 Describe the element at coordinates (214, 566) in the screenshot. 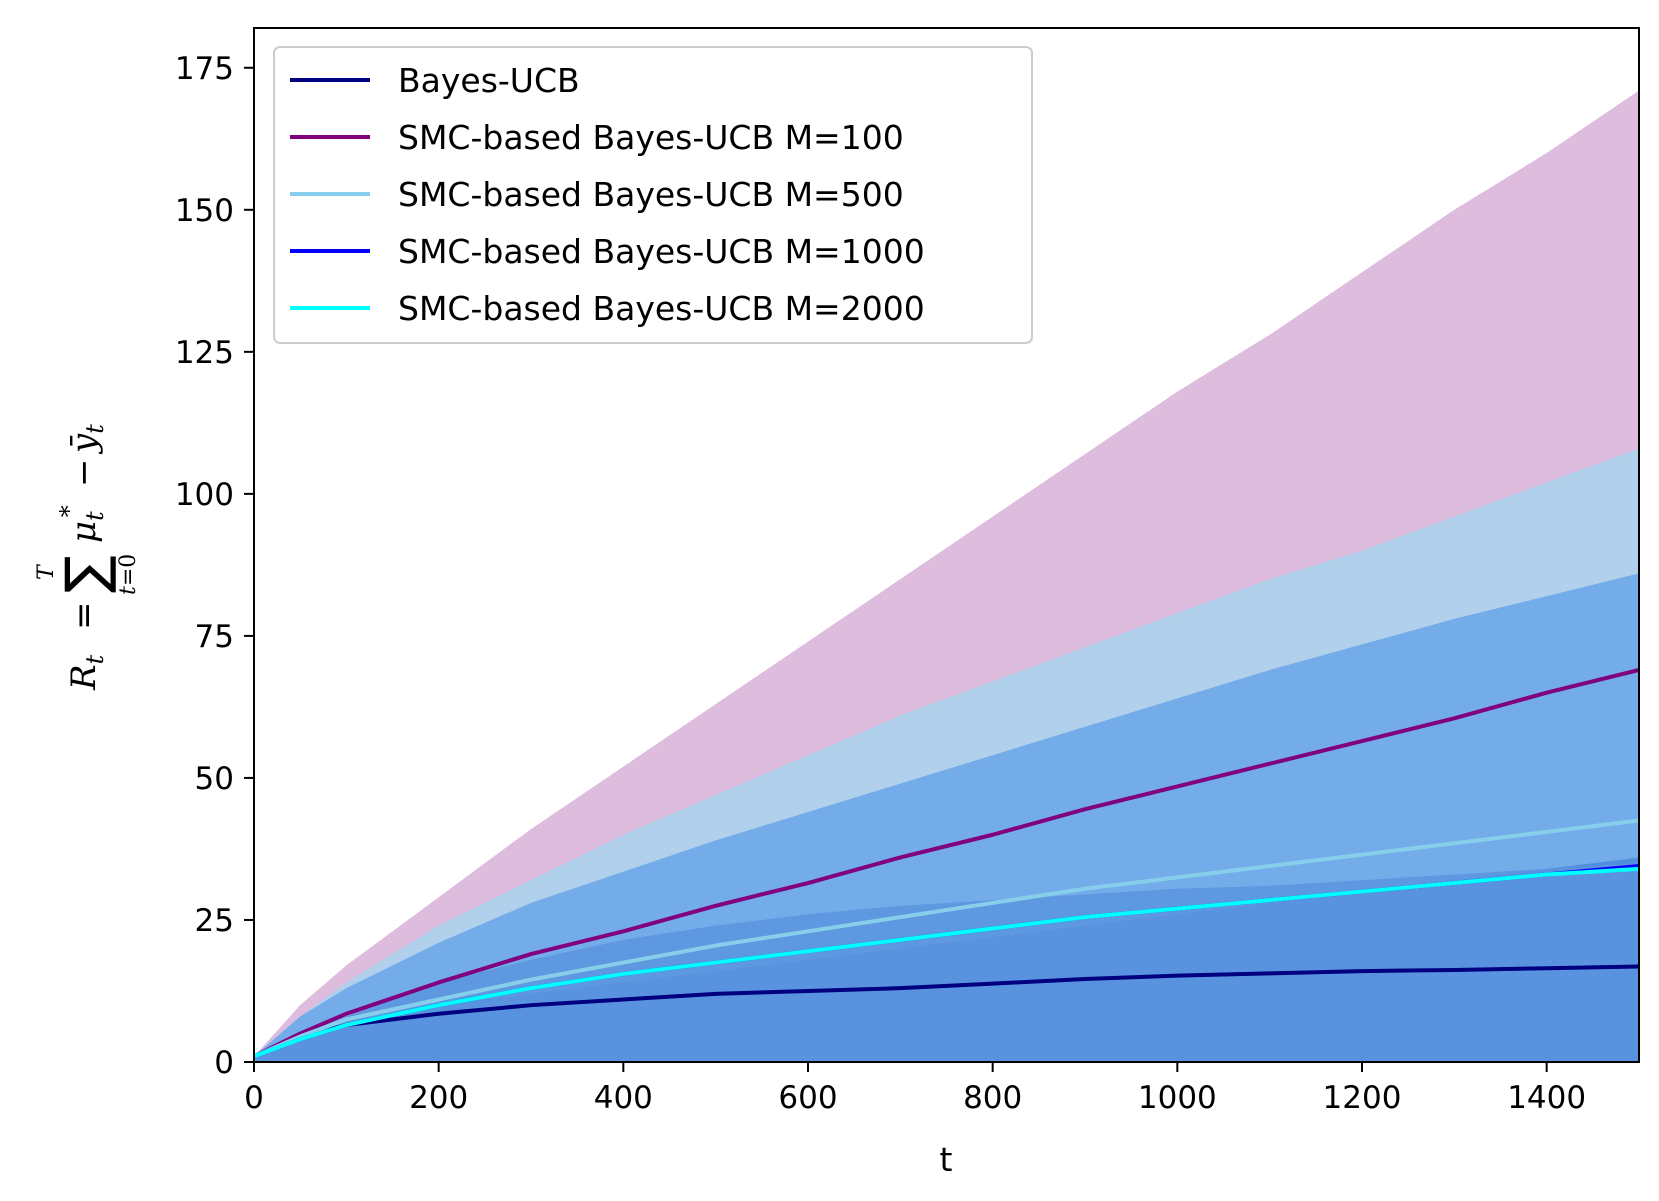

I see `y-axis-ticks: 0 25 50 75 100 125 150 175` at that location.